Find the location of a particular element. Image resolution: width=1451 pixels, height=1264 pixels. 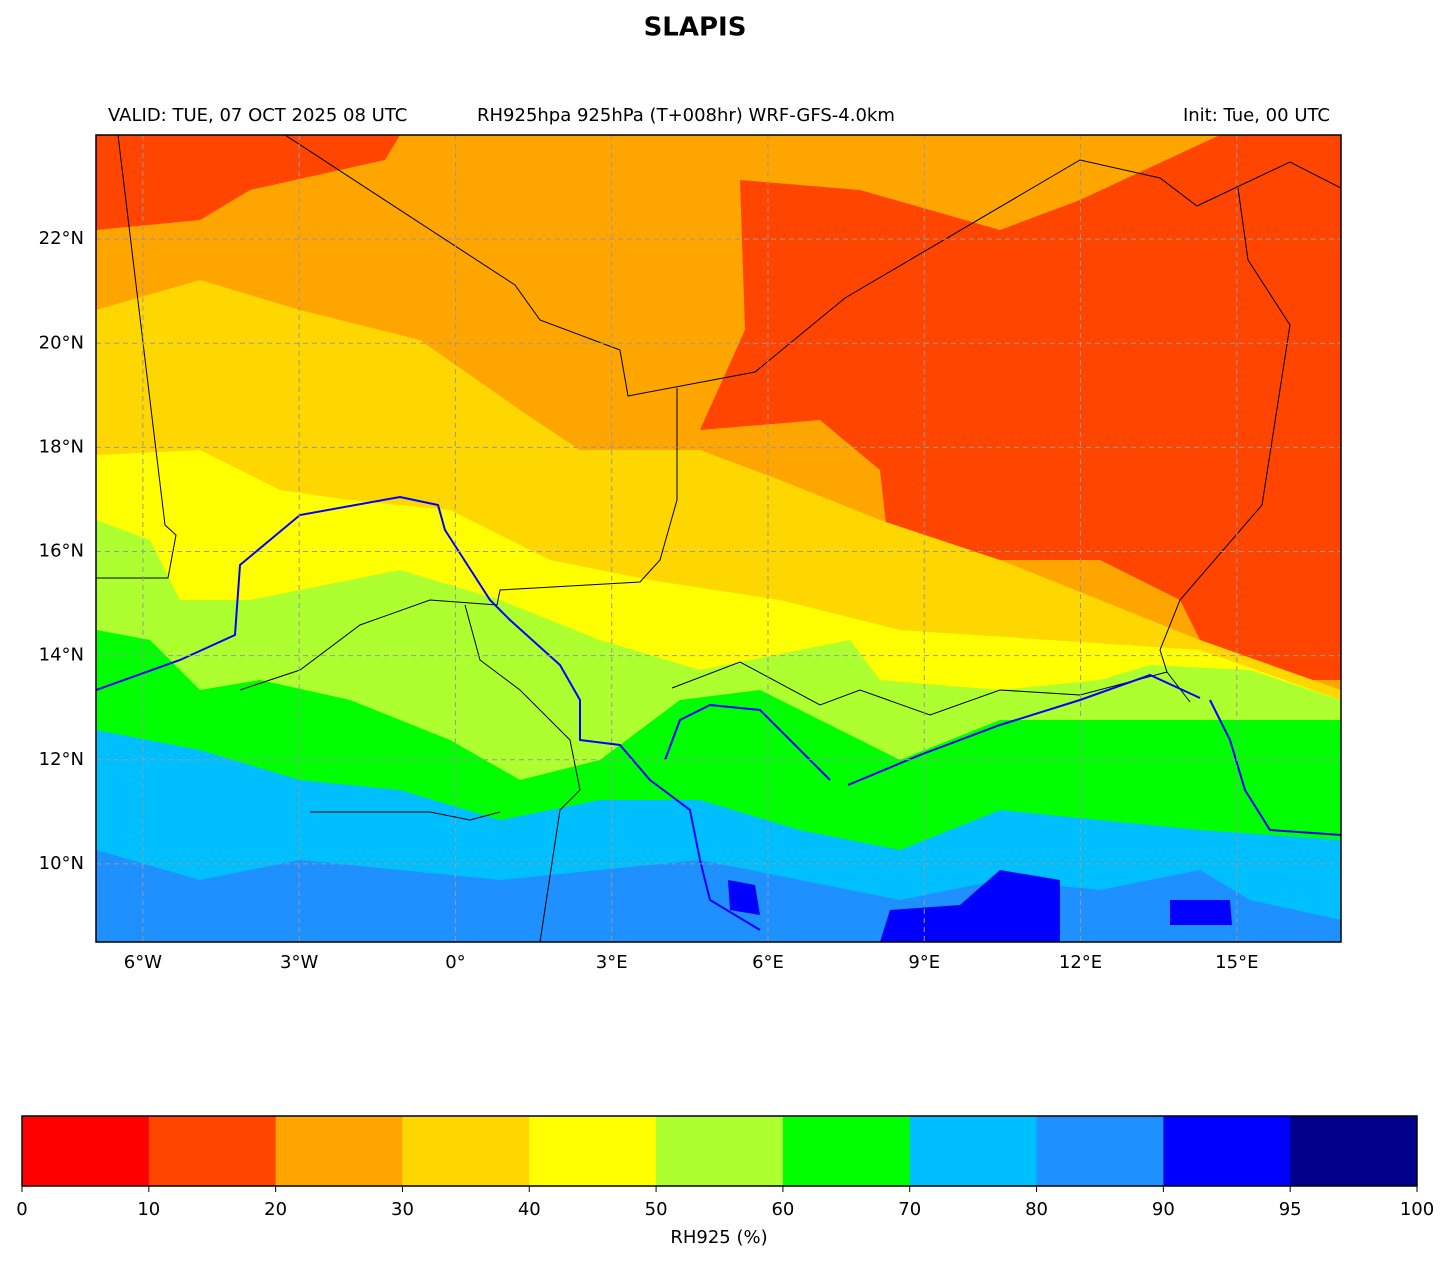

x-tick-label: 6°E is located at coordinates (768, 962).